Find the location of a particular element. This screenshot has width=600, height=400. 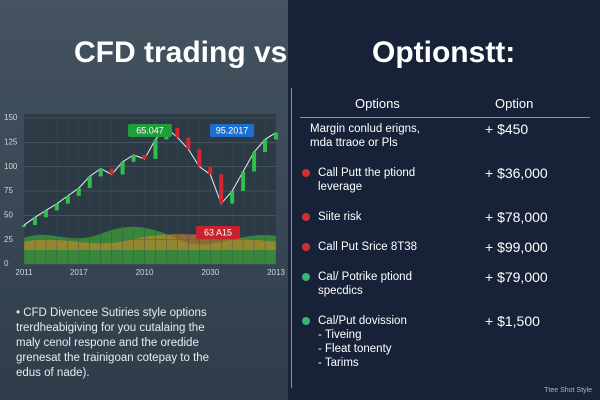

bullet-space is located at coordinates (305, 136).